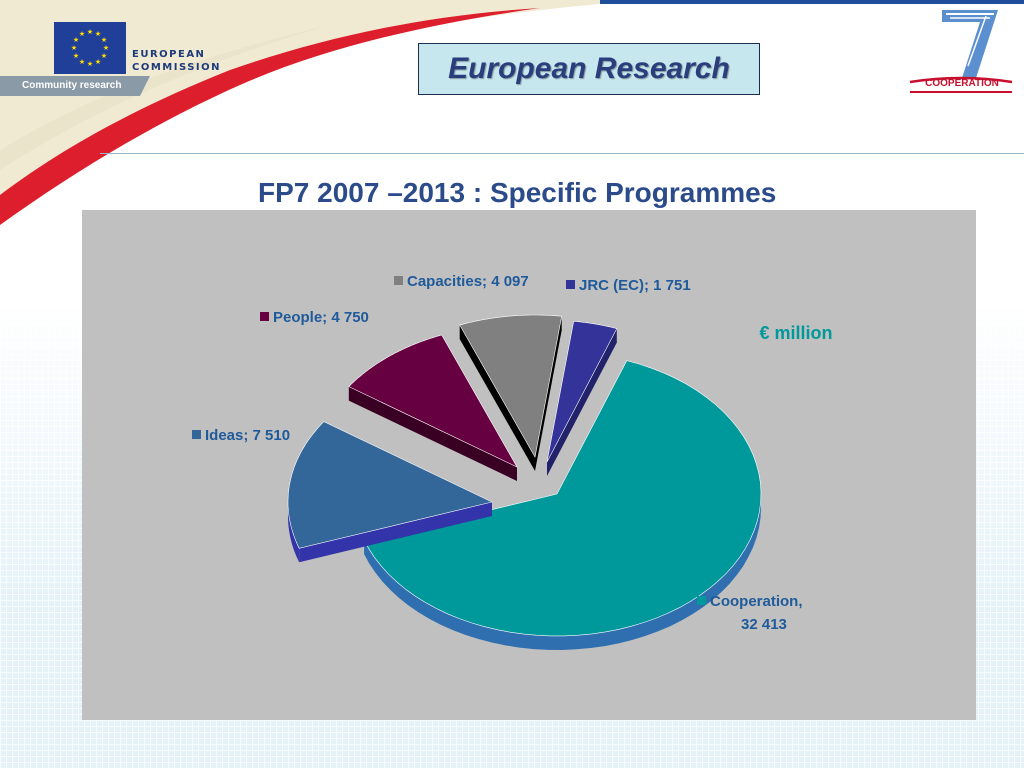  What do you see at coordinates (264, 316) in the screenshot?
I see `legend-swatch-people` at bounding box center [264, 316].